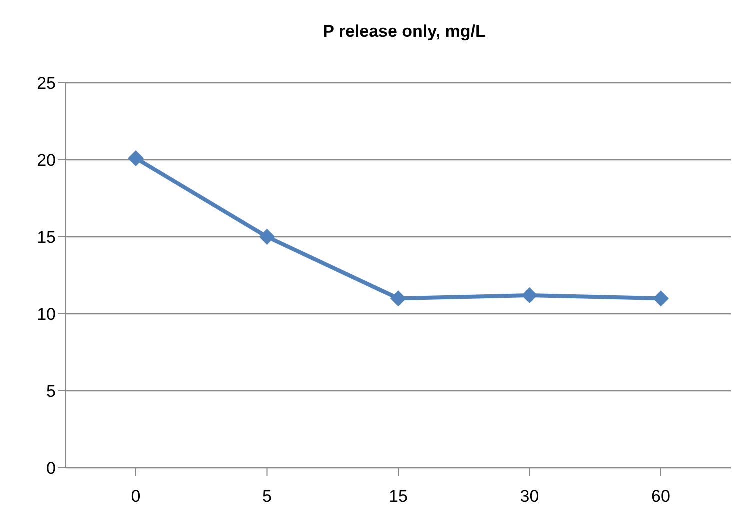  I want to click on chart-title: P release only, mg/L, so click(404, 32).